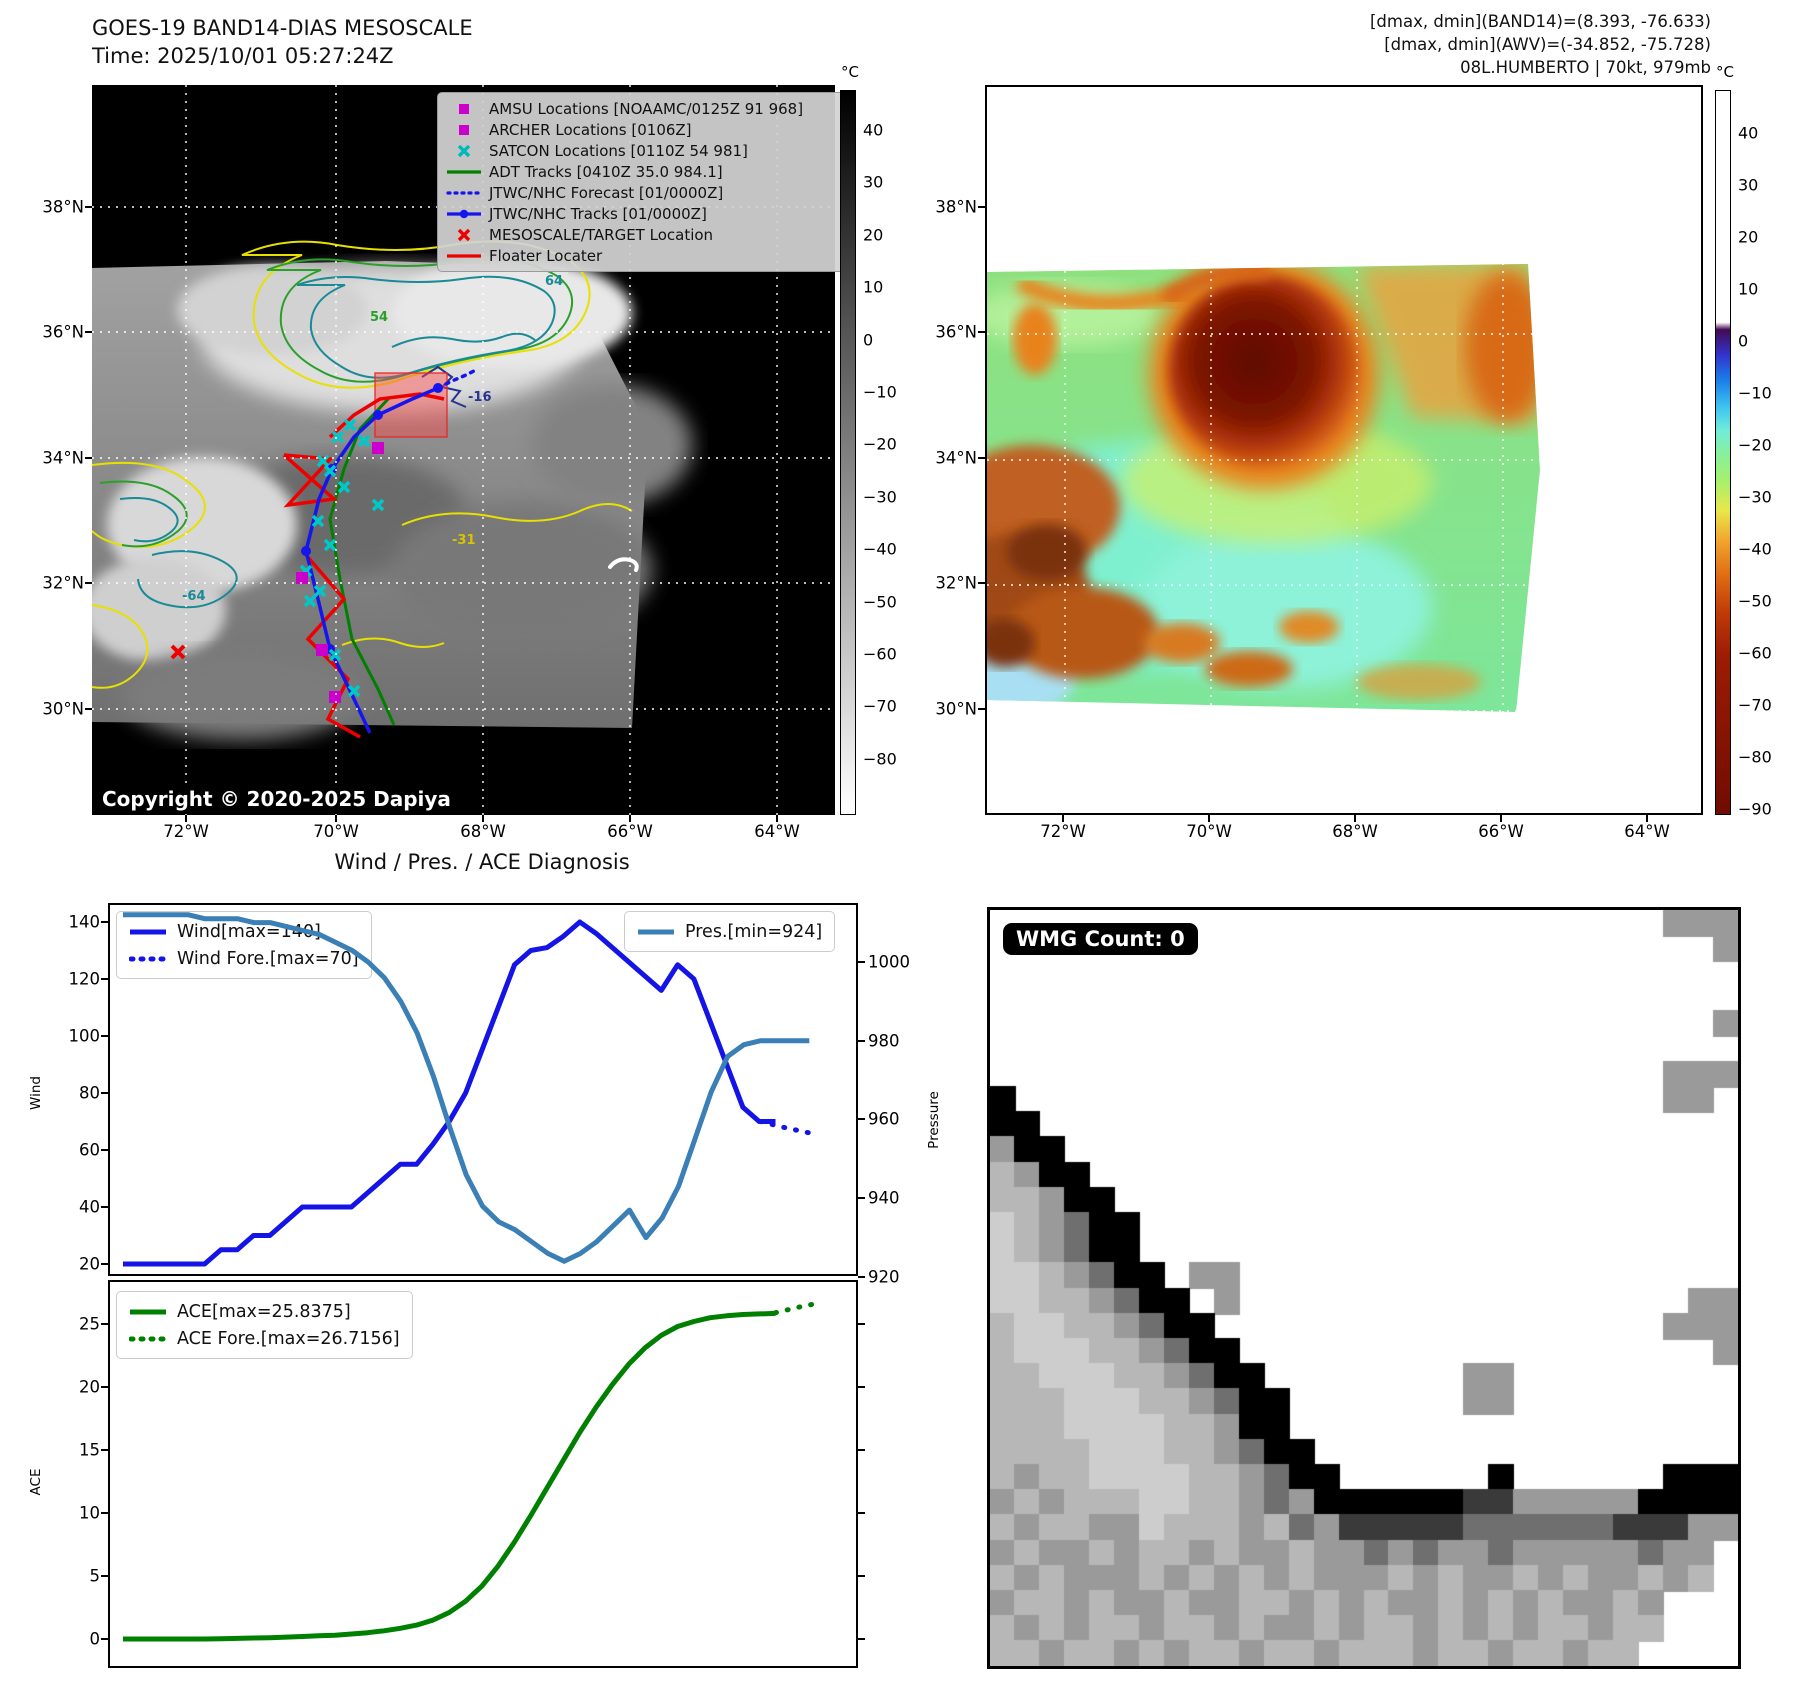 Image resolution: width=1797 pixels, height=1690 pixels. I want to click on legend-symbol-x, so click(464, 234).